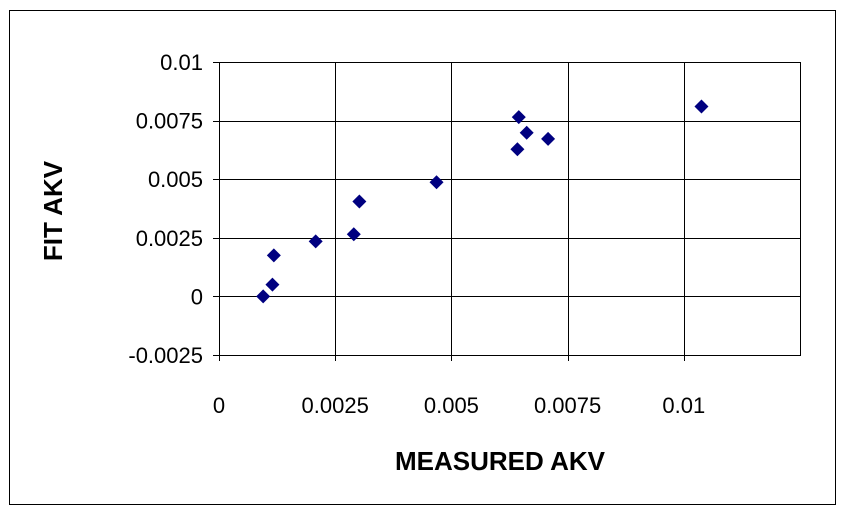 This screenshot has width=841, height=506. What do you see at coordinates (219, 405) in the screenshot?
I see `x-tick-label: 0` at bounding box center [219, 405].